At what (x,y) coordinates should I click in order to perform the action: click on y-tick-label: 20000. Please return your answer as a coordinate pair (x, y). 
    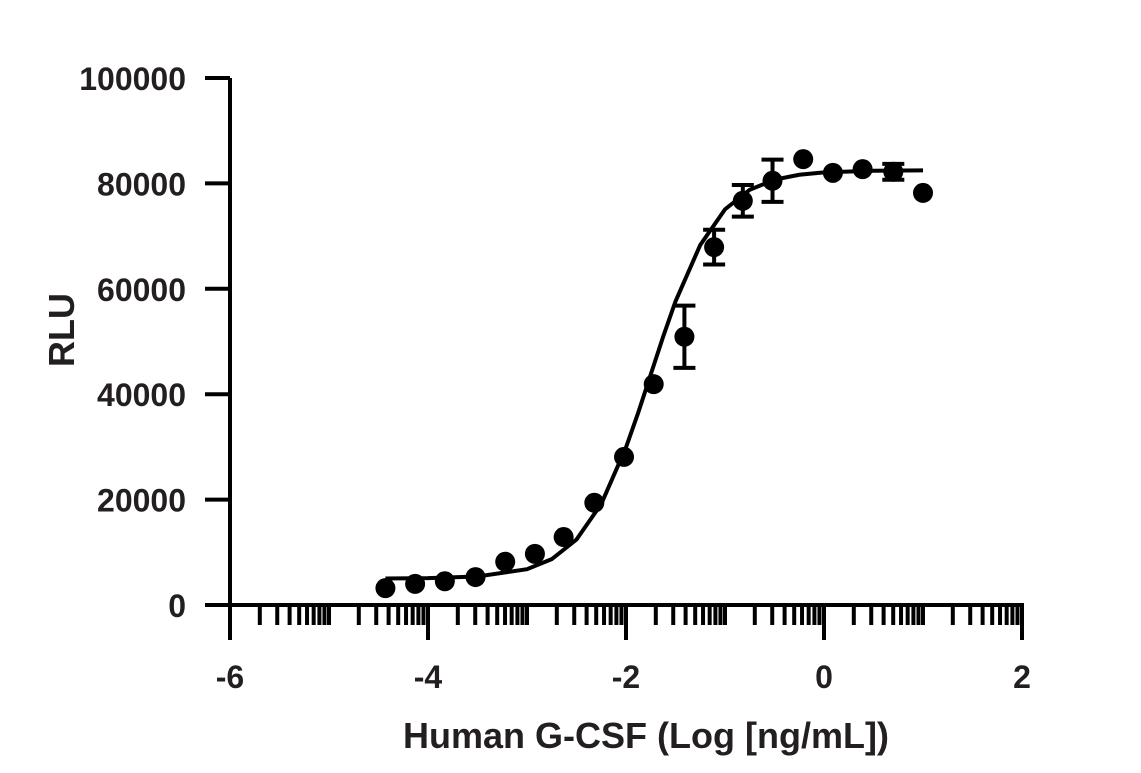
    Looking at the image, I should click on (141, 501).